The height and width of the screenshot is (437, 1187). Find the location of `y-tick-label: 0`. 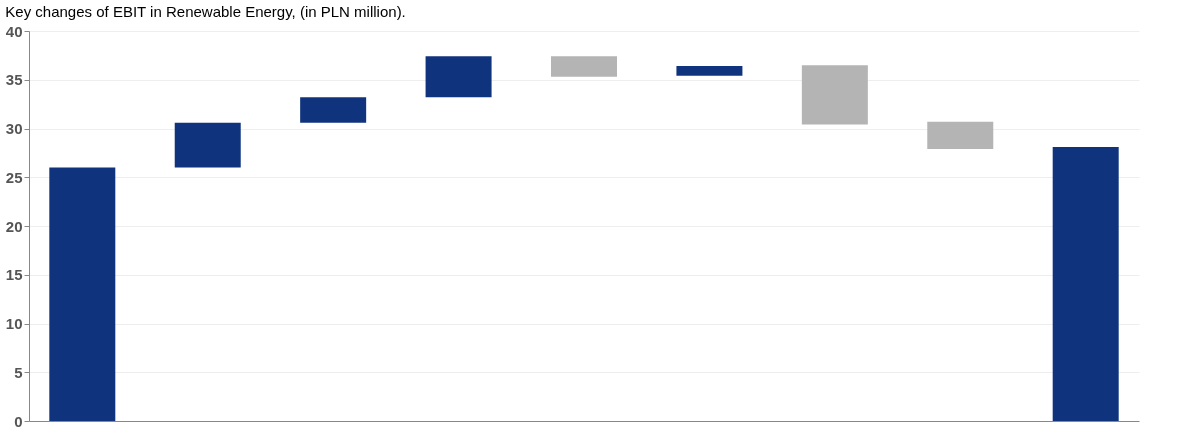

y-tick-label: 0 is located at coordinates (18, 421).